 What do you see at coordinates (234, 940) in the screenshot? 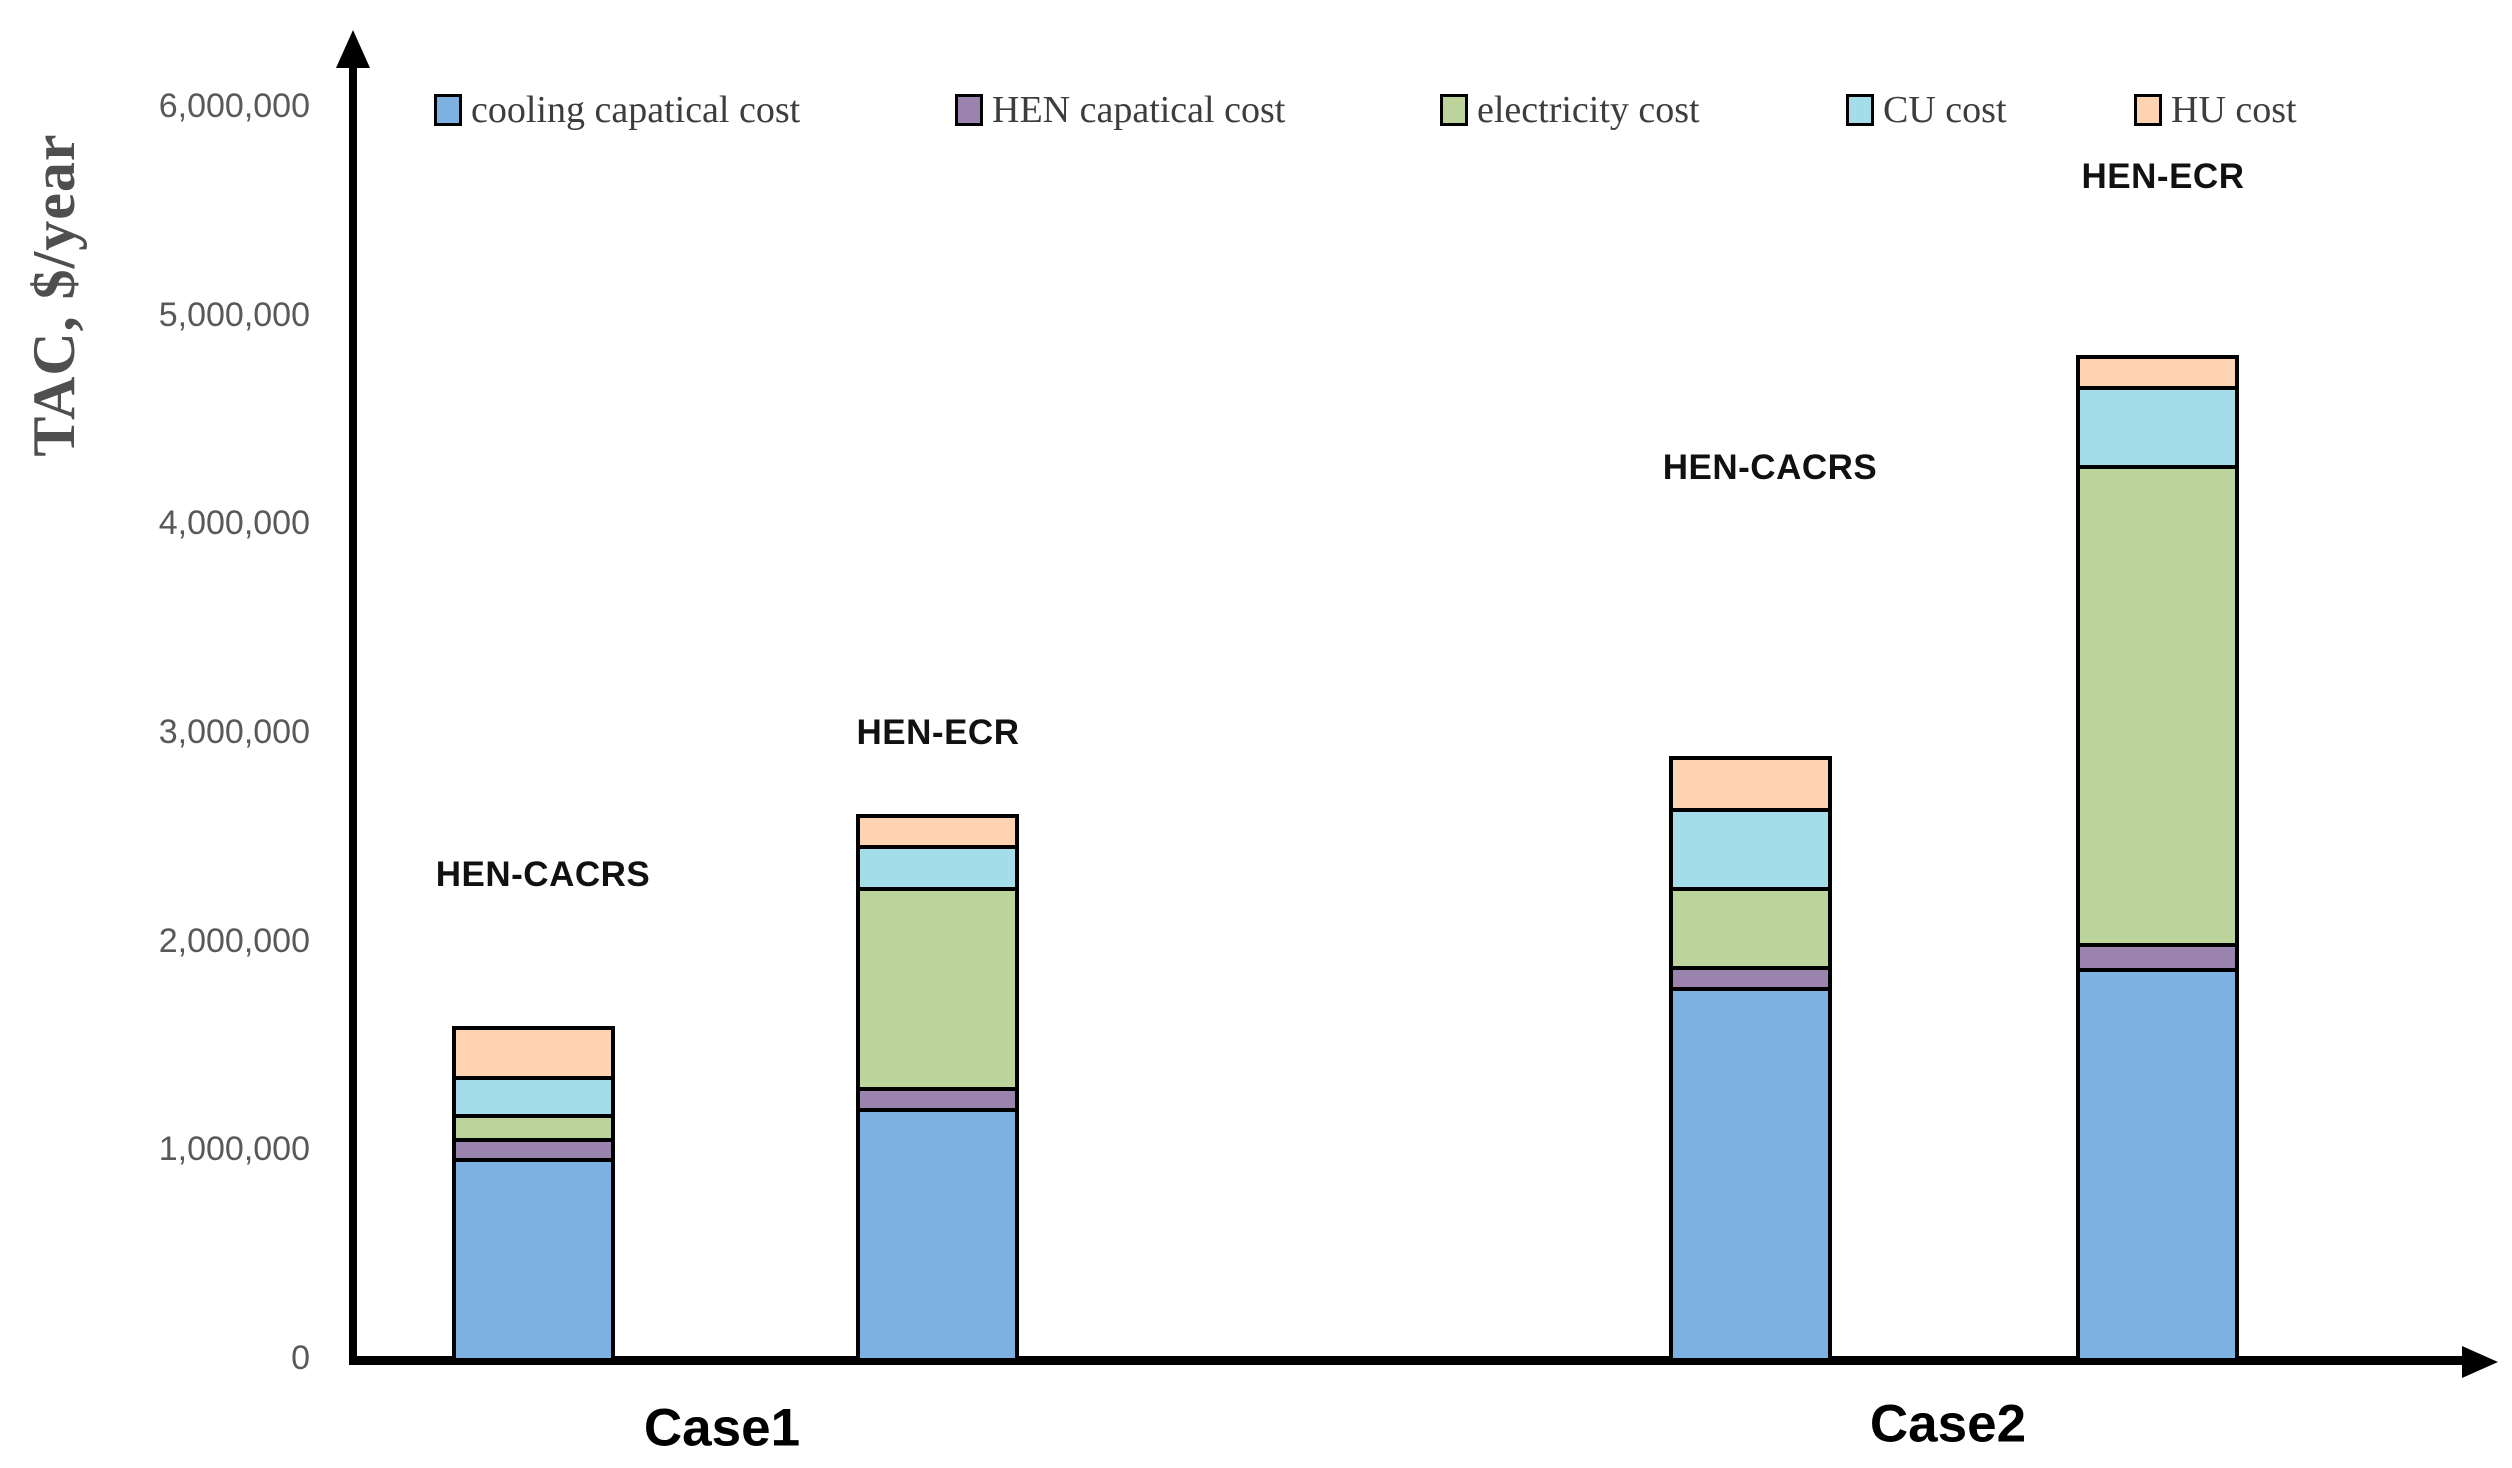
I see `y-tick-label-2000000: 2,000,000` at bounding box center [234, 940].